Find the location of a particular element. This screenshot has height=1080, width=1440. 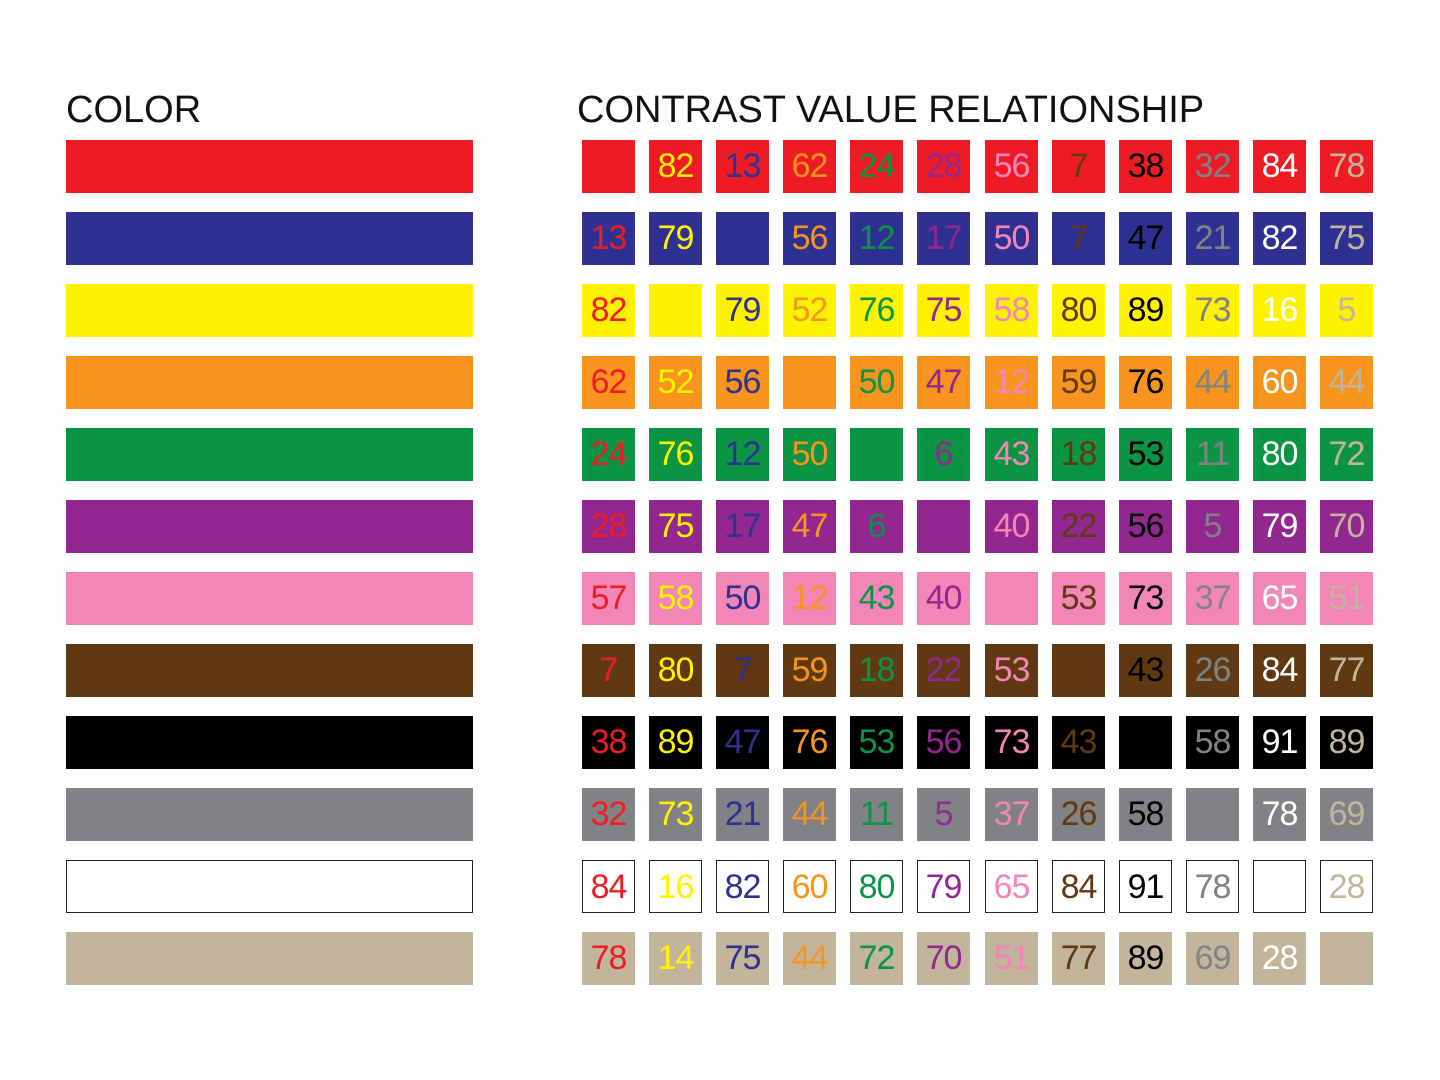

color-swatch-pink is located at coordinates (269, 598).